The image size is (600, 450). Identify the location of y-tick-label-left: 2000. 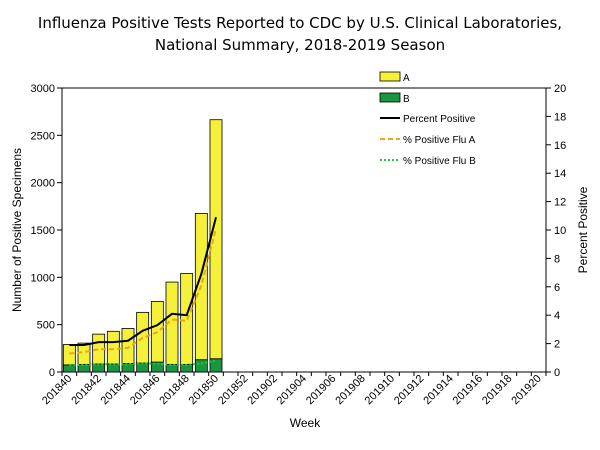
(43, 184).